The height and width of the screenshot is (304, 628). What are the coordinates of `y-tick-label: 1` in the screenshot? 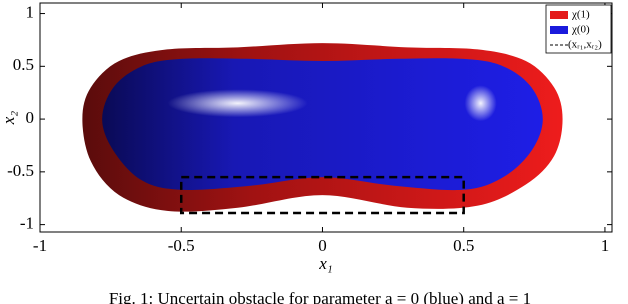 It's located at (30, 11).